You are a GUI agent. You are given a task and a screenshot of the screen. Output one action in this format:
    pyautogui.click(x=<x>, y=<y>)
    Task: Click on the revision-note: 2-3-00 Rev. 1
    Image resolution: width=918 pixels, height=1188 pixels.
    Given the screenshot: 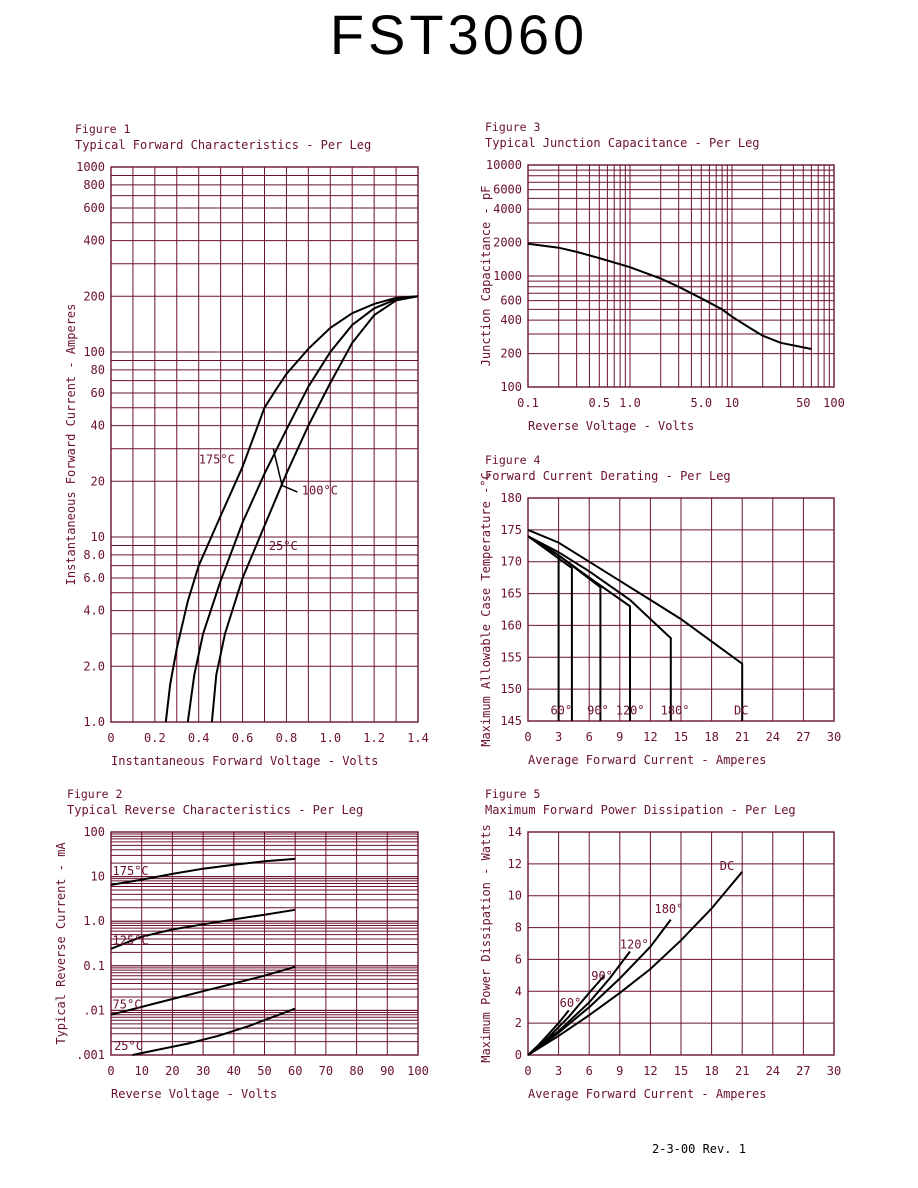 What is the action you would take?
    pyautogui.click(x=699, y=1149)
    